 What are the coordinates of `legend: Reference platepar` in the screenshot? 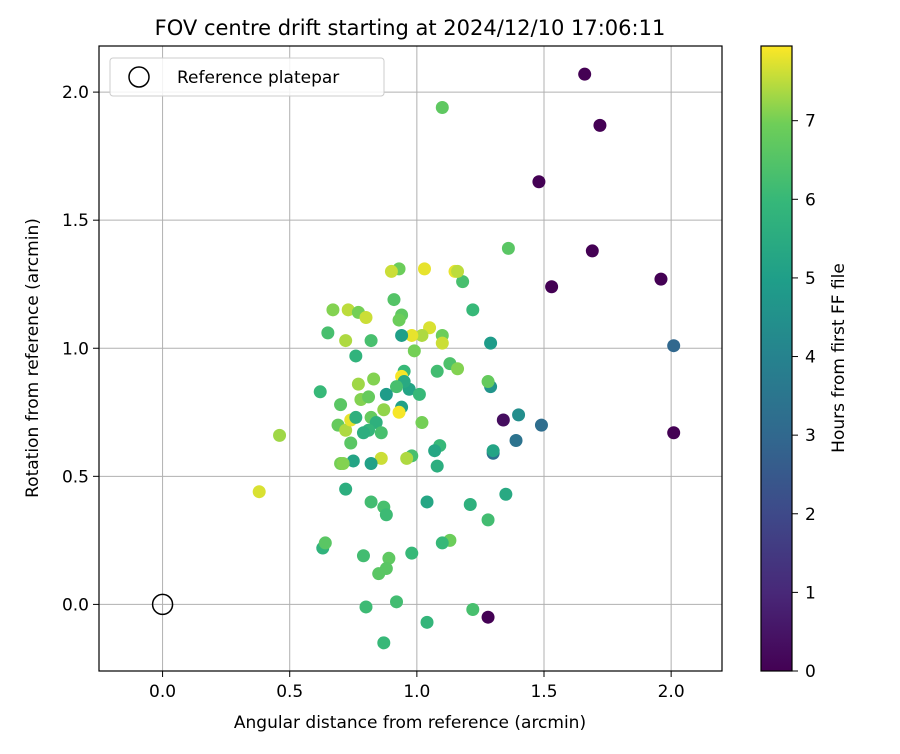 It's located at (247, 77).